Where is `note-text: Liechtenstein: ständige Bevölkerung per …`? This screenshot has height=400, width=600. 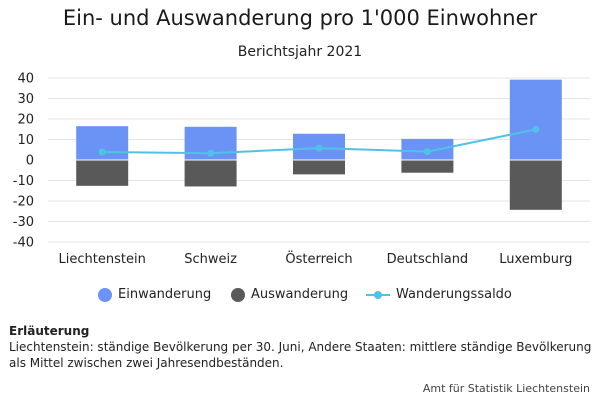 note-text: Liechtenstein: ständige Bevölkerung per … is located at coordinates (300, 355).